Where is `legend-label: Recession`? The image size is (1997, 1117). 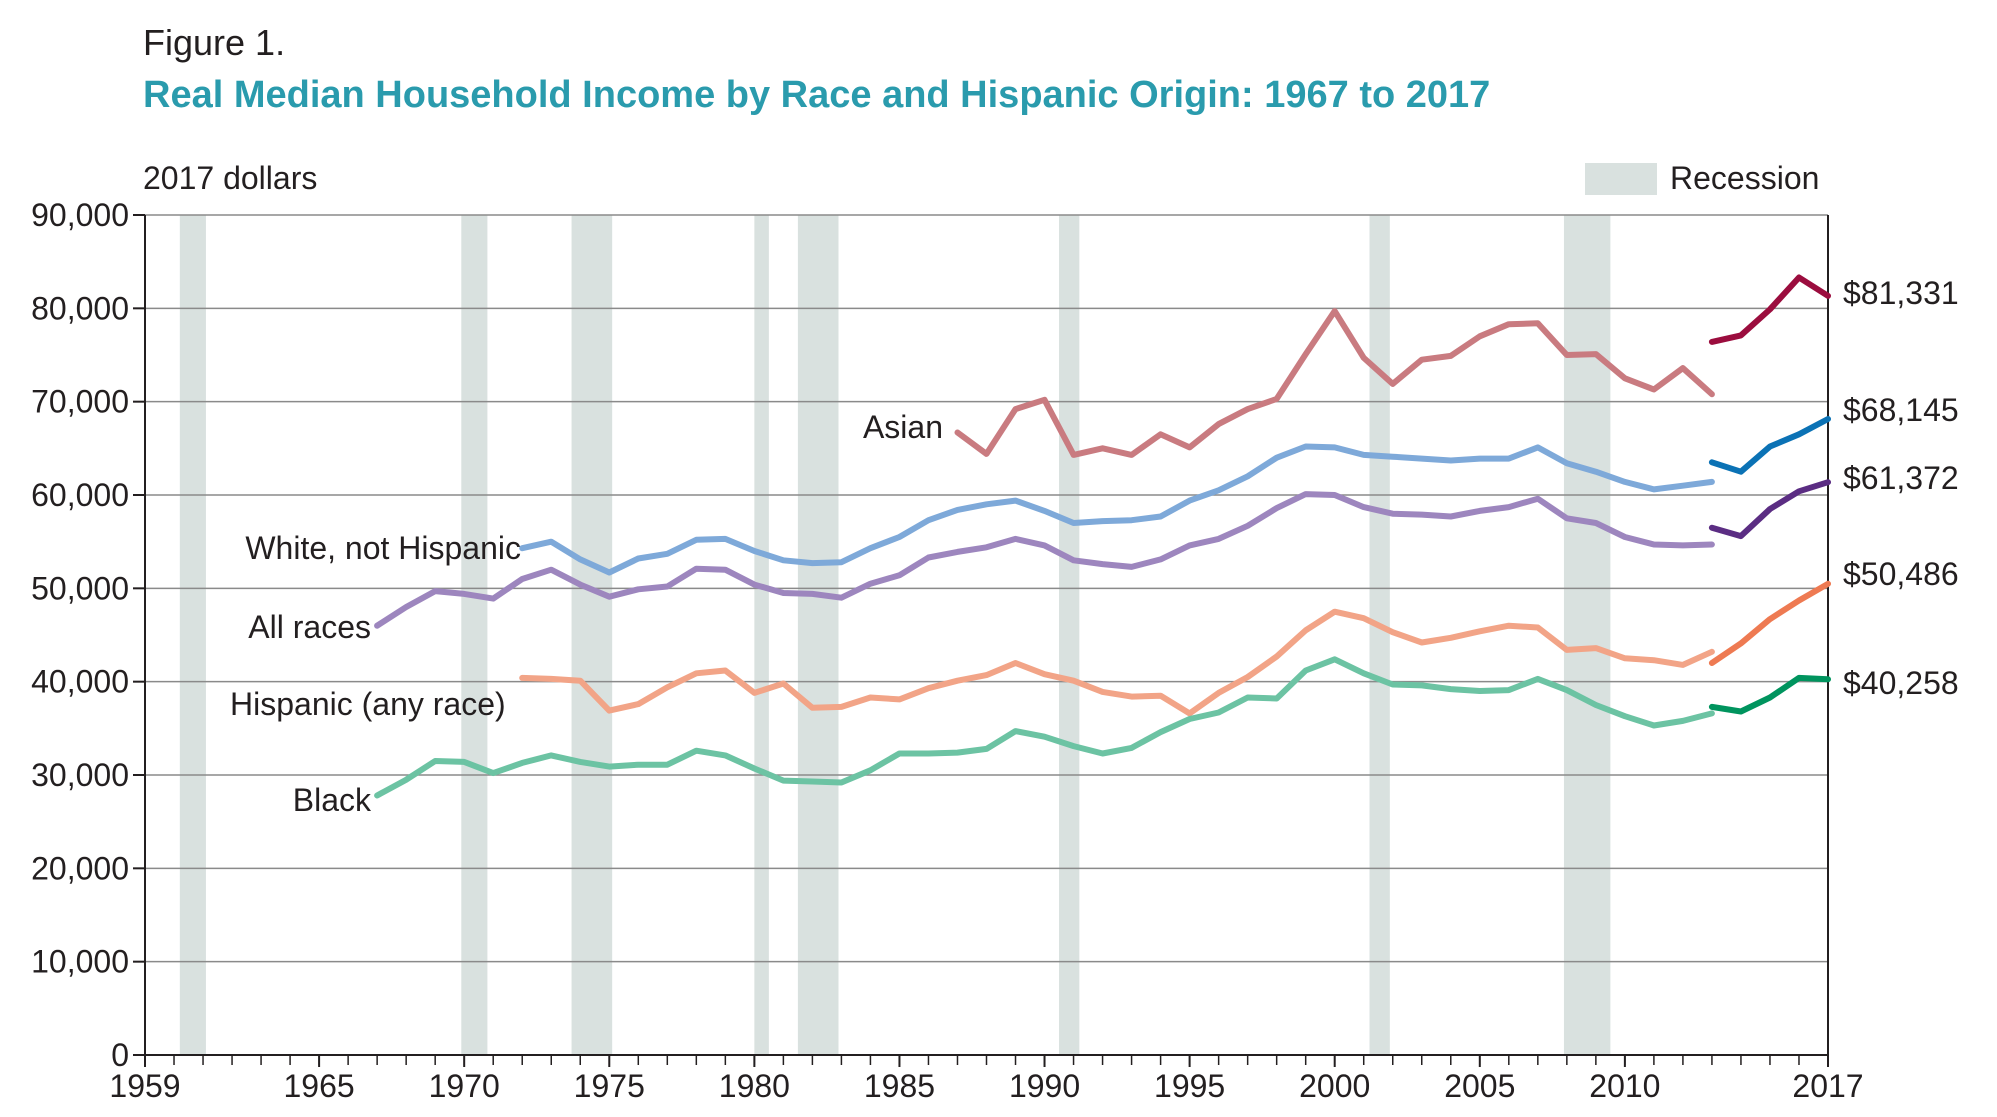 legend-label: Recession is located at coordinates (1744, 178).